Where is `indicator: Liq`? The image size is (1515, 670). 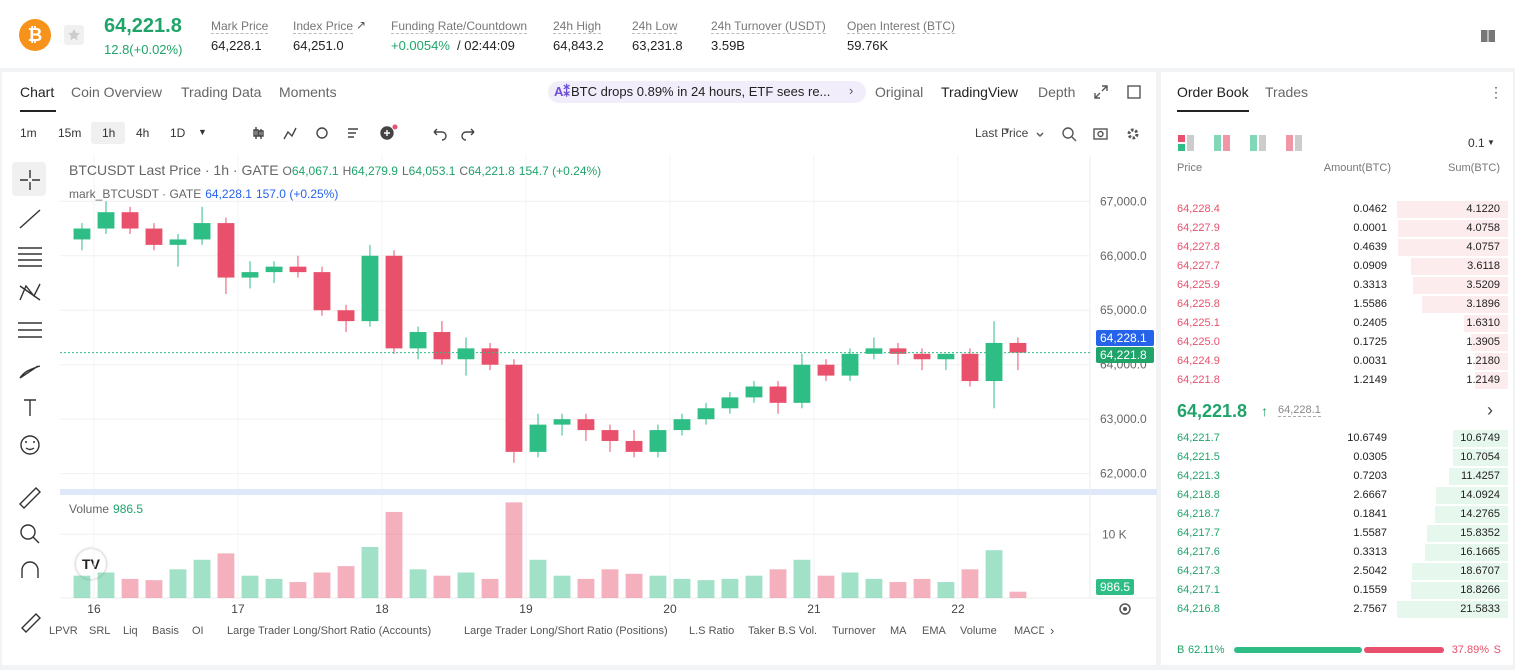
indicator: Liq is located at coordinates (130, 631).